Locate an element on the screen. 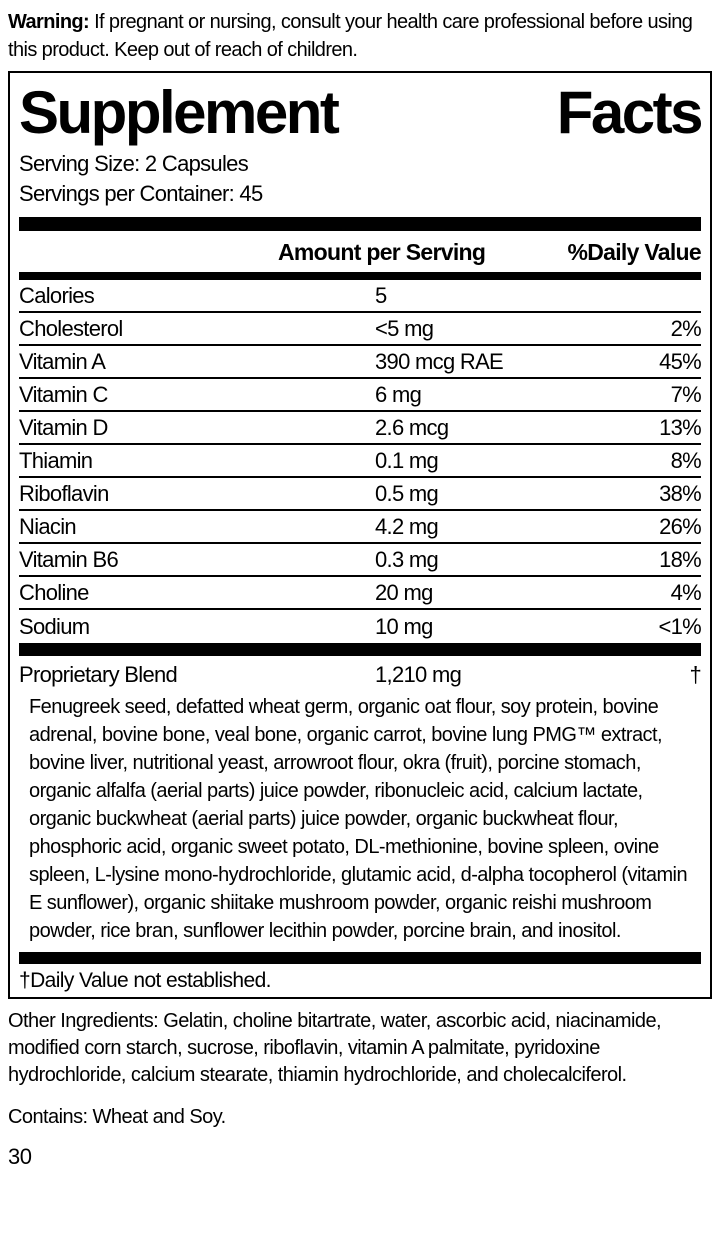  warning-label: Warning: is located at coordinates (49, 22).